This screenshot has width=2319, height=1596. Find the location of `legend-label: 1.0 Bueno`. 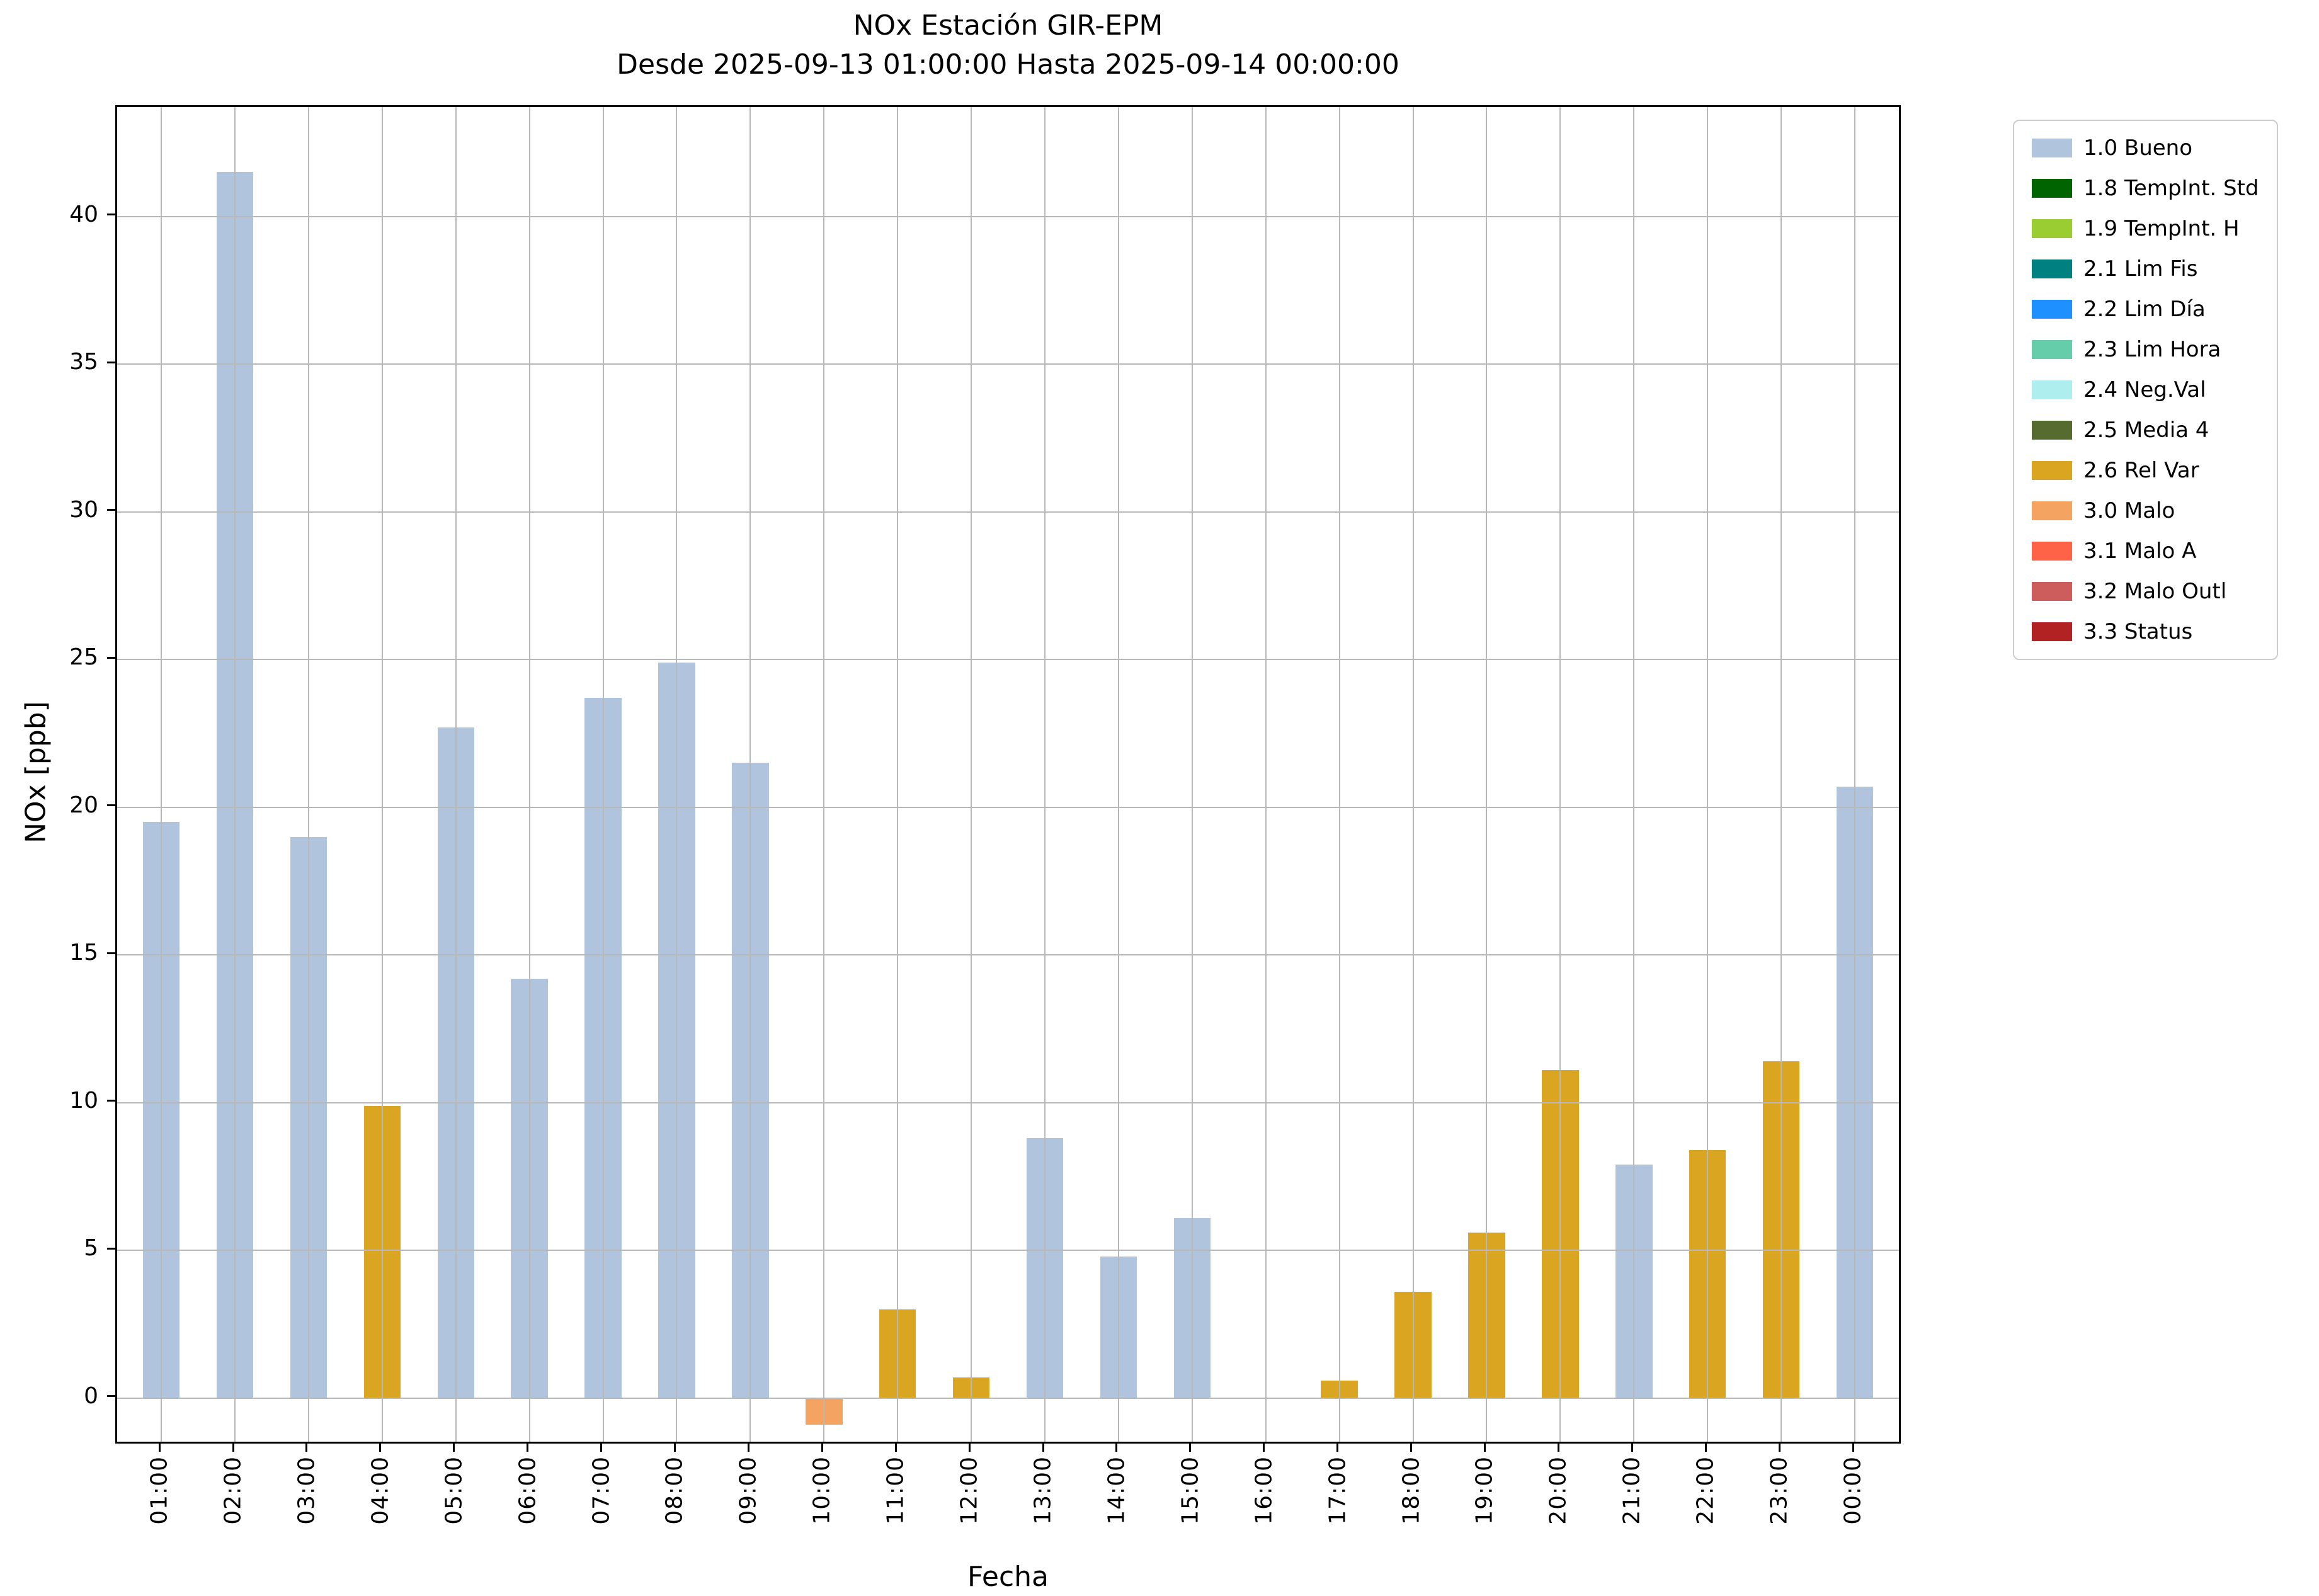

legend-label: 1.0 Bueno is located at coordinates (2138, 148).